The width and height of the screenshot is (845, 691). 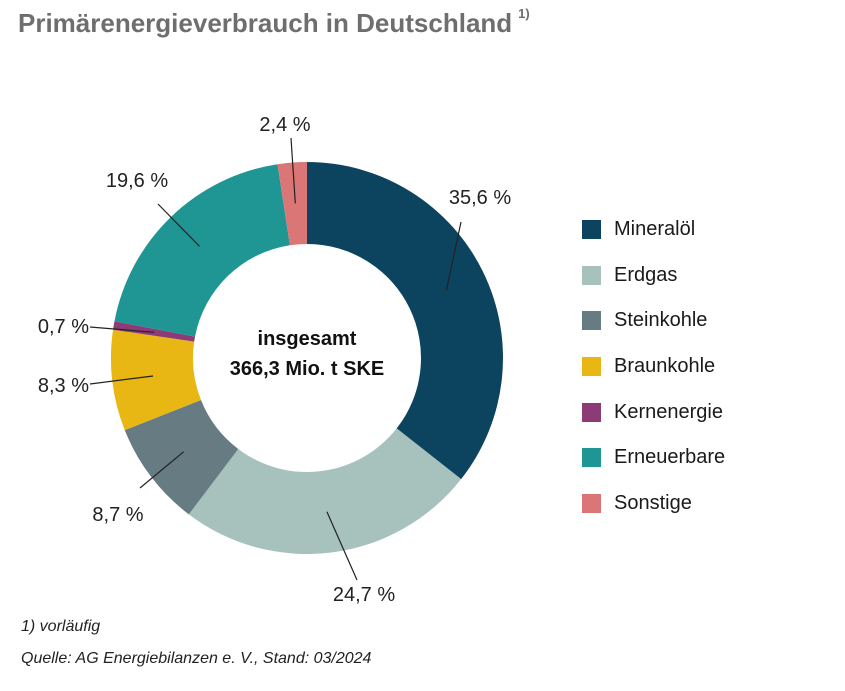 I want to click on slice-mineraloel, so click(x=405, y=321).